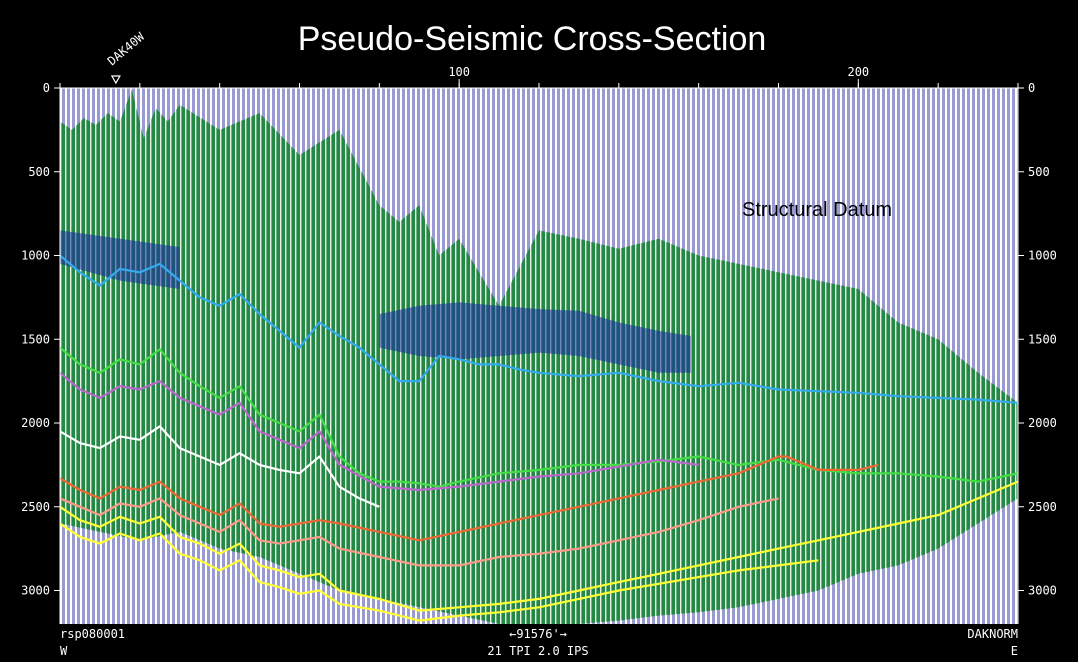  What do you see at coordinates (459, 72) in the screenshot?
I see `x-tick-label: 100` at bounding box center [459, 72].